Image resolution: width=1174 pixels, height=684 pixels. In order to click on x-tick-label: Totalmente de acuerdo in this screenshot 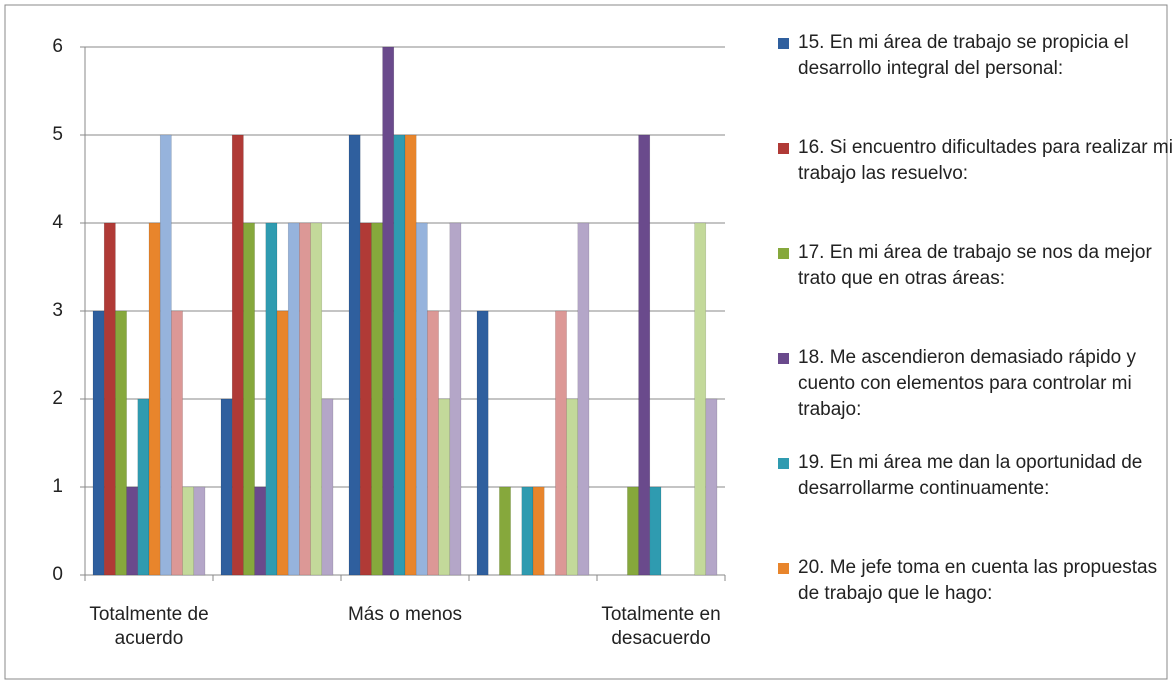, I will do `click(149, 626)`.